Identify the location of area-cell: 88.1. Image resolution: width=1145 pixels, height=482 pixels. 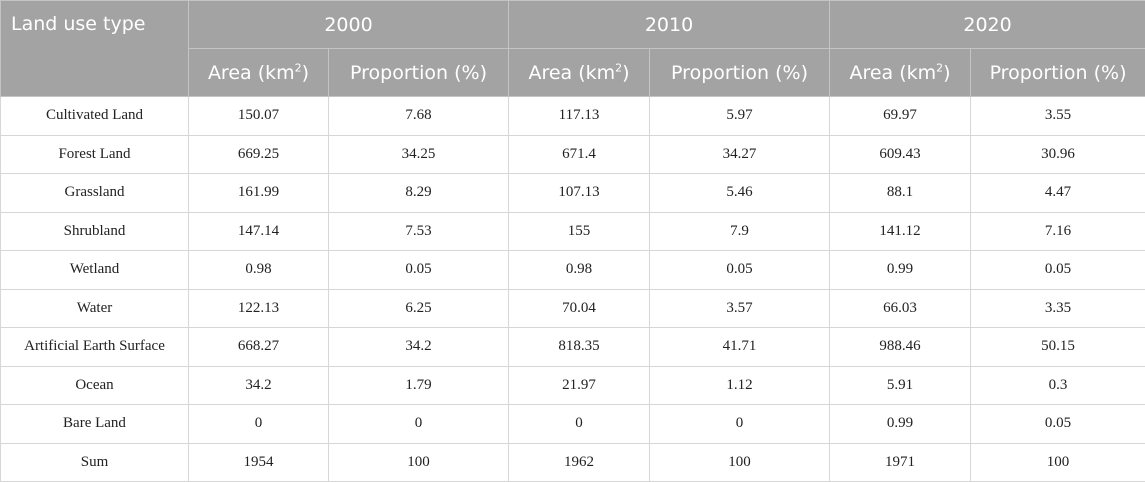
(900, 193).